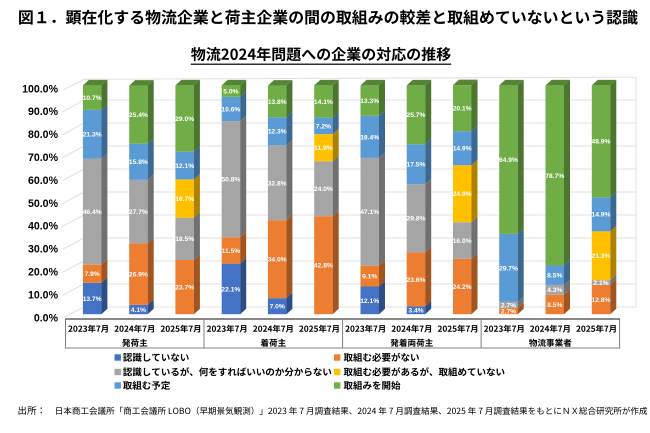 This screenshot has height=433, width=650. What do you see at coordinates (601, 142) in the screenshot?
I see `svg-text: 48.9%` at bounding box center [601, 142].